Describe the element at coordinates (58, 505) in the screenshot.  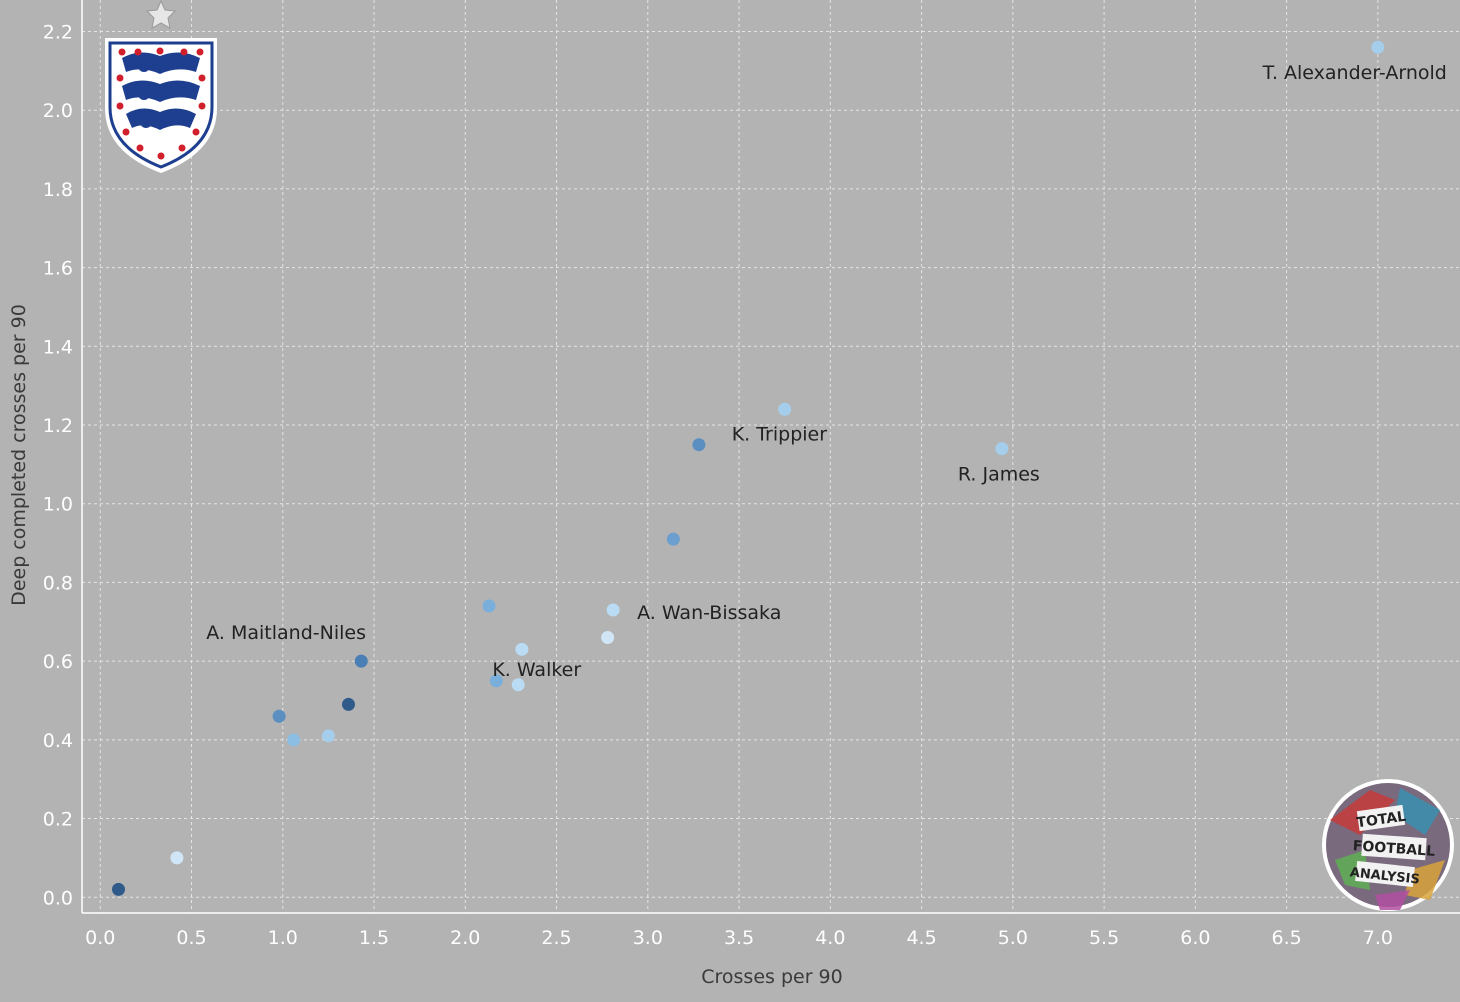
I see `y-tick-label: 1.0` at that location.